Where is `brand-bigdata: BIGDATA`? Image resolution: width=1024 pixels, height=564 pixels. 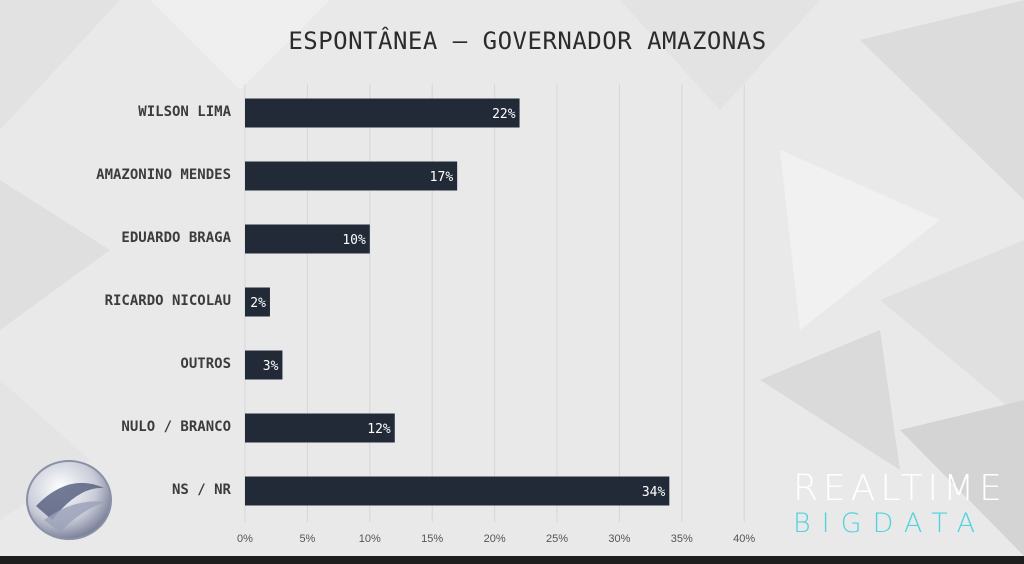
brand-bigdata: BIGDATA is located at coordinates (890, 523).